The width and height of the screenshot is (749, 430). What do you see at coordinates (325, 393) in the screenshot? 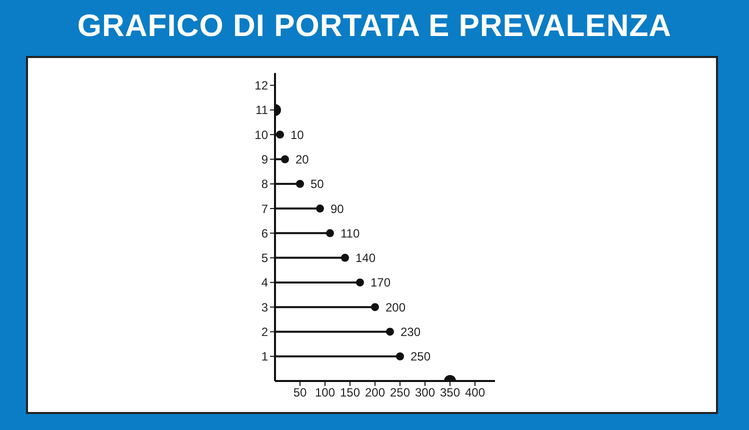
I see `x-tick-label: 100` at bounding box center [325, 393].